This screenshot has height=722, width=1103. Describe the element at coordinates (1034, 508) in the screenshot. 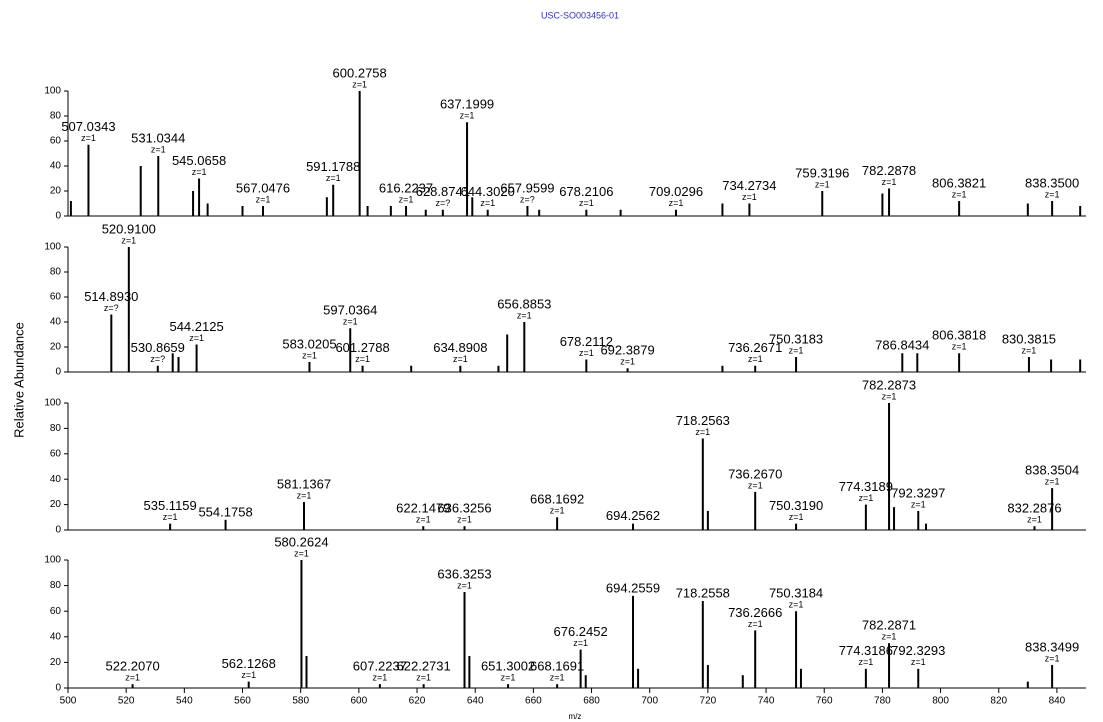

I see `peak-label: 832.2876` at that location.